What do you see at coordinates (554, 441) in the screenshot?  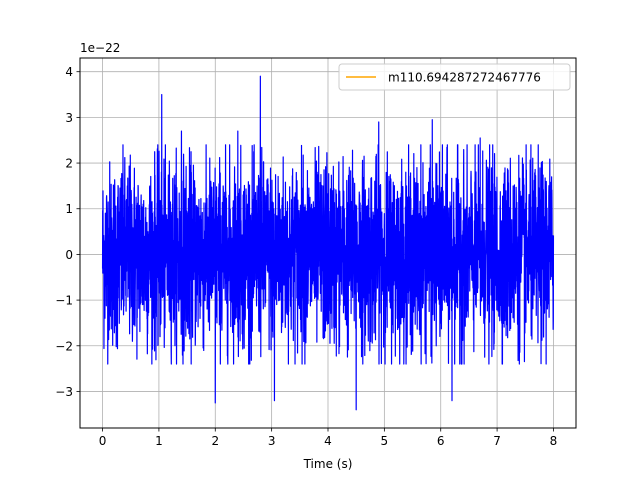 I see `x-tick-label: 8` at bounding box center [554, 441].